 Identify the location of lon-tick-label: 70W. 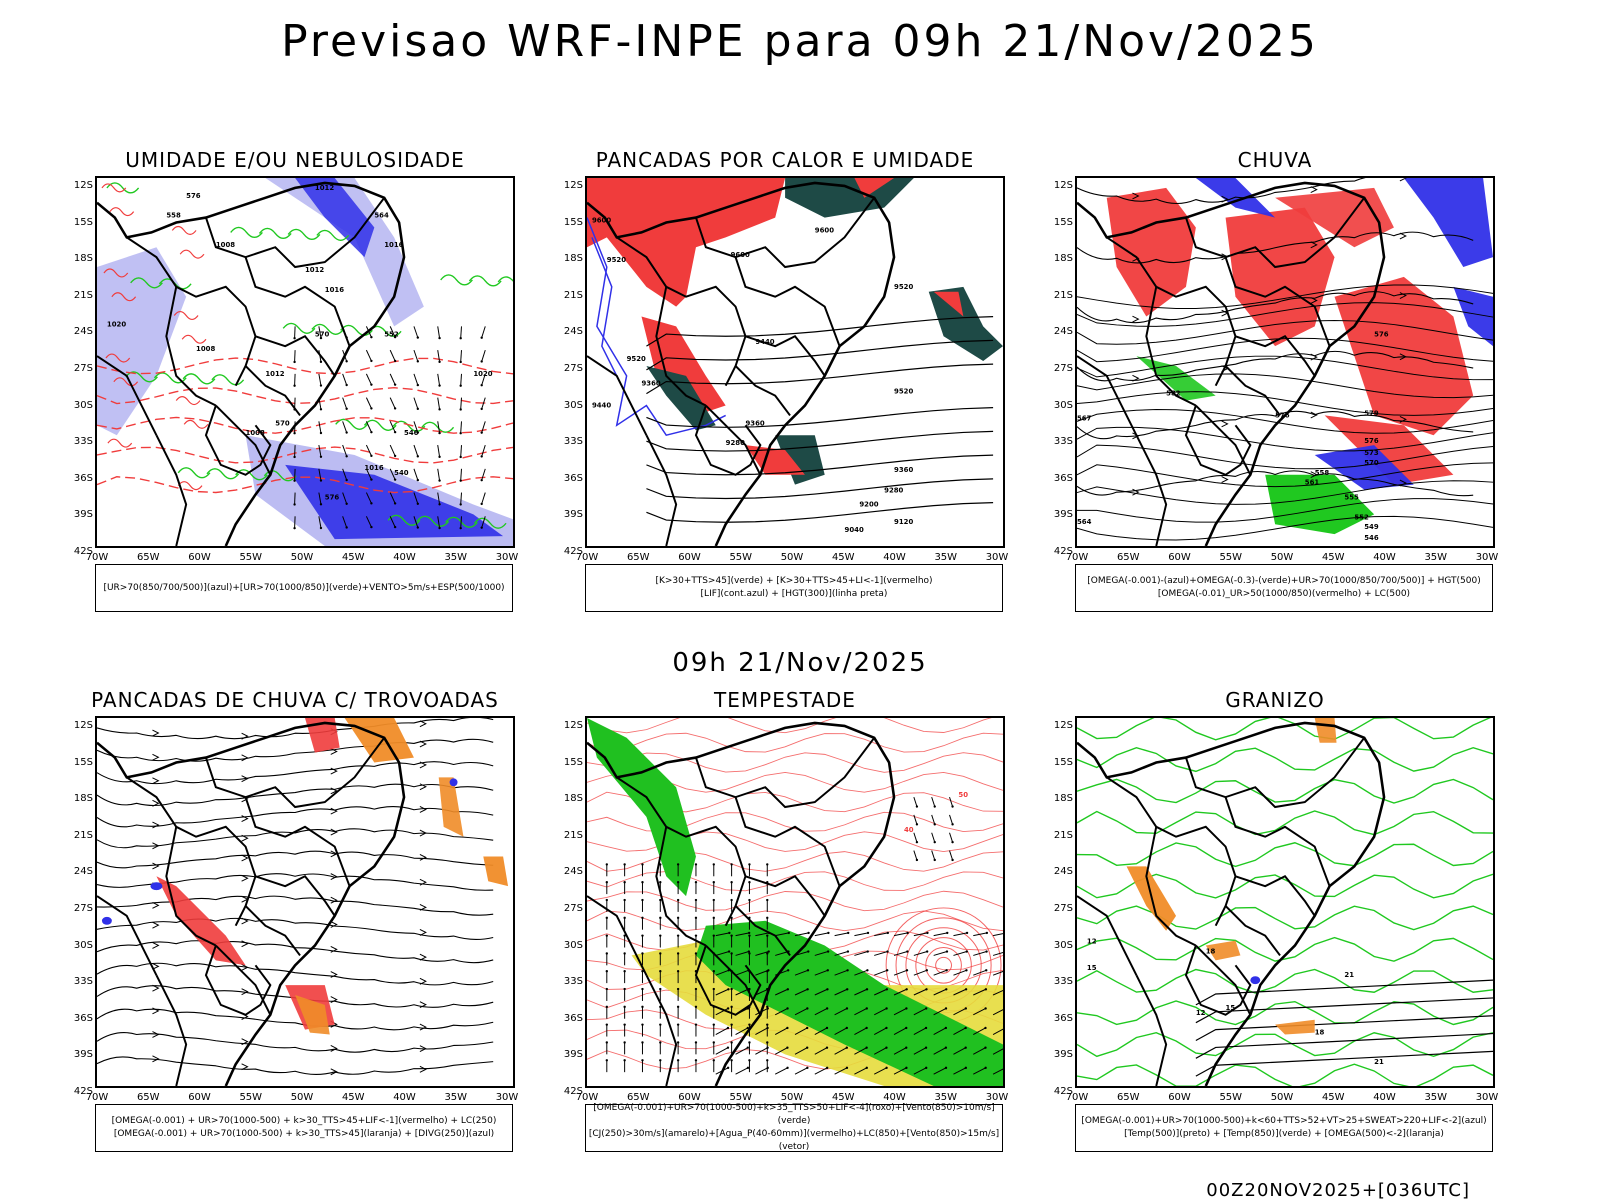
(587, 1097).